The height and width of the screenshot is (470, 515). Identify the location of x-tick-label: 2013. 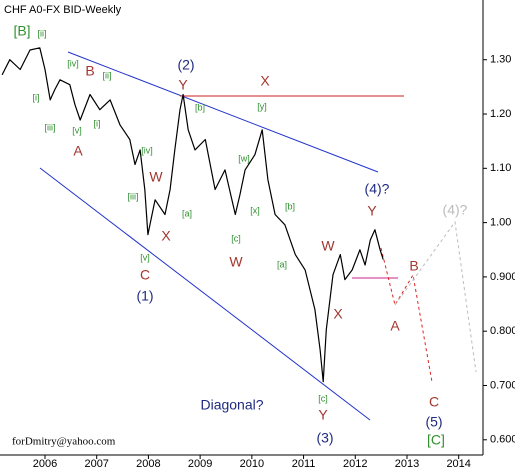
(407, 464).